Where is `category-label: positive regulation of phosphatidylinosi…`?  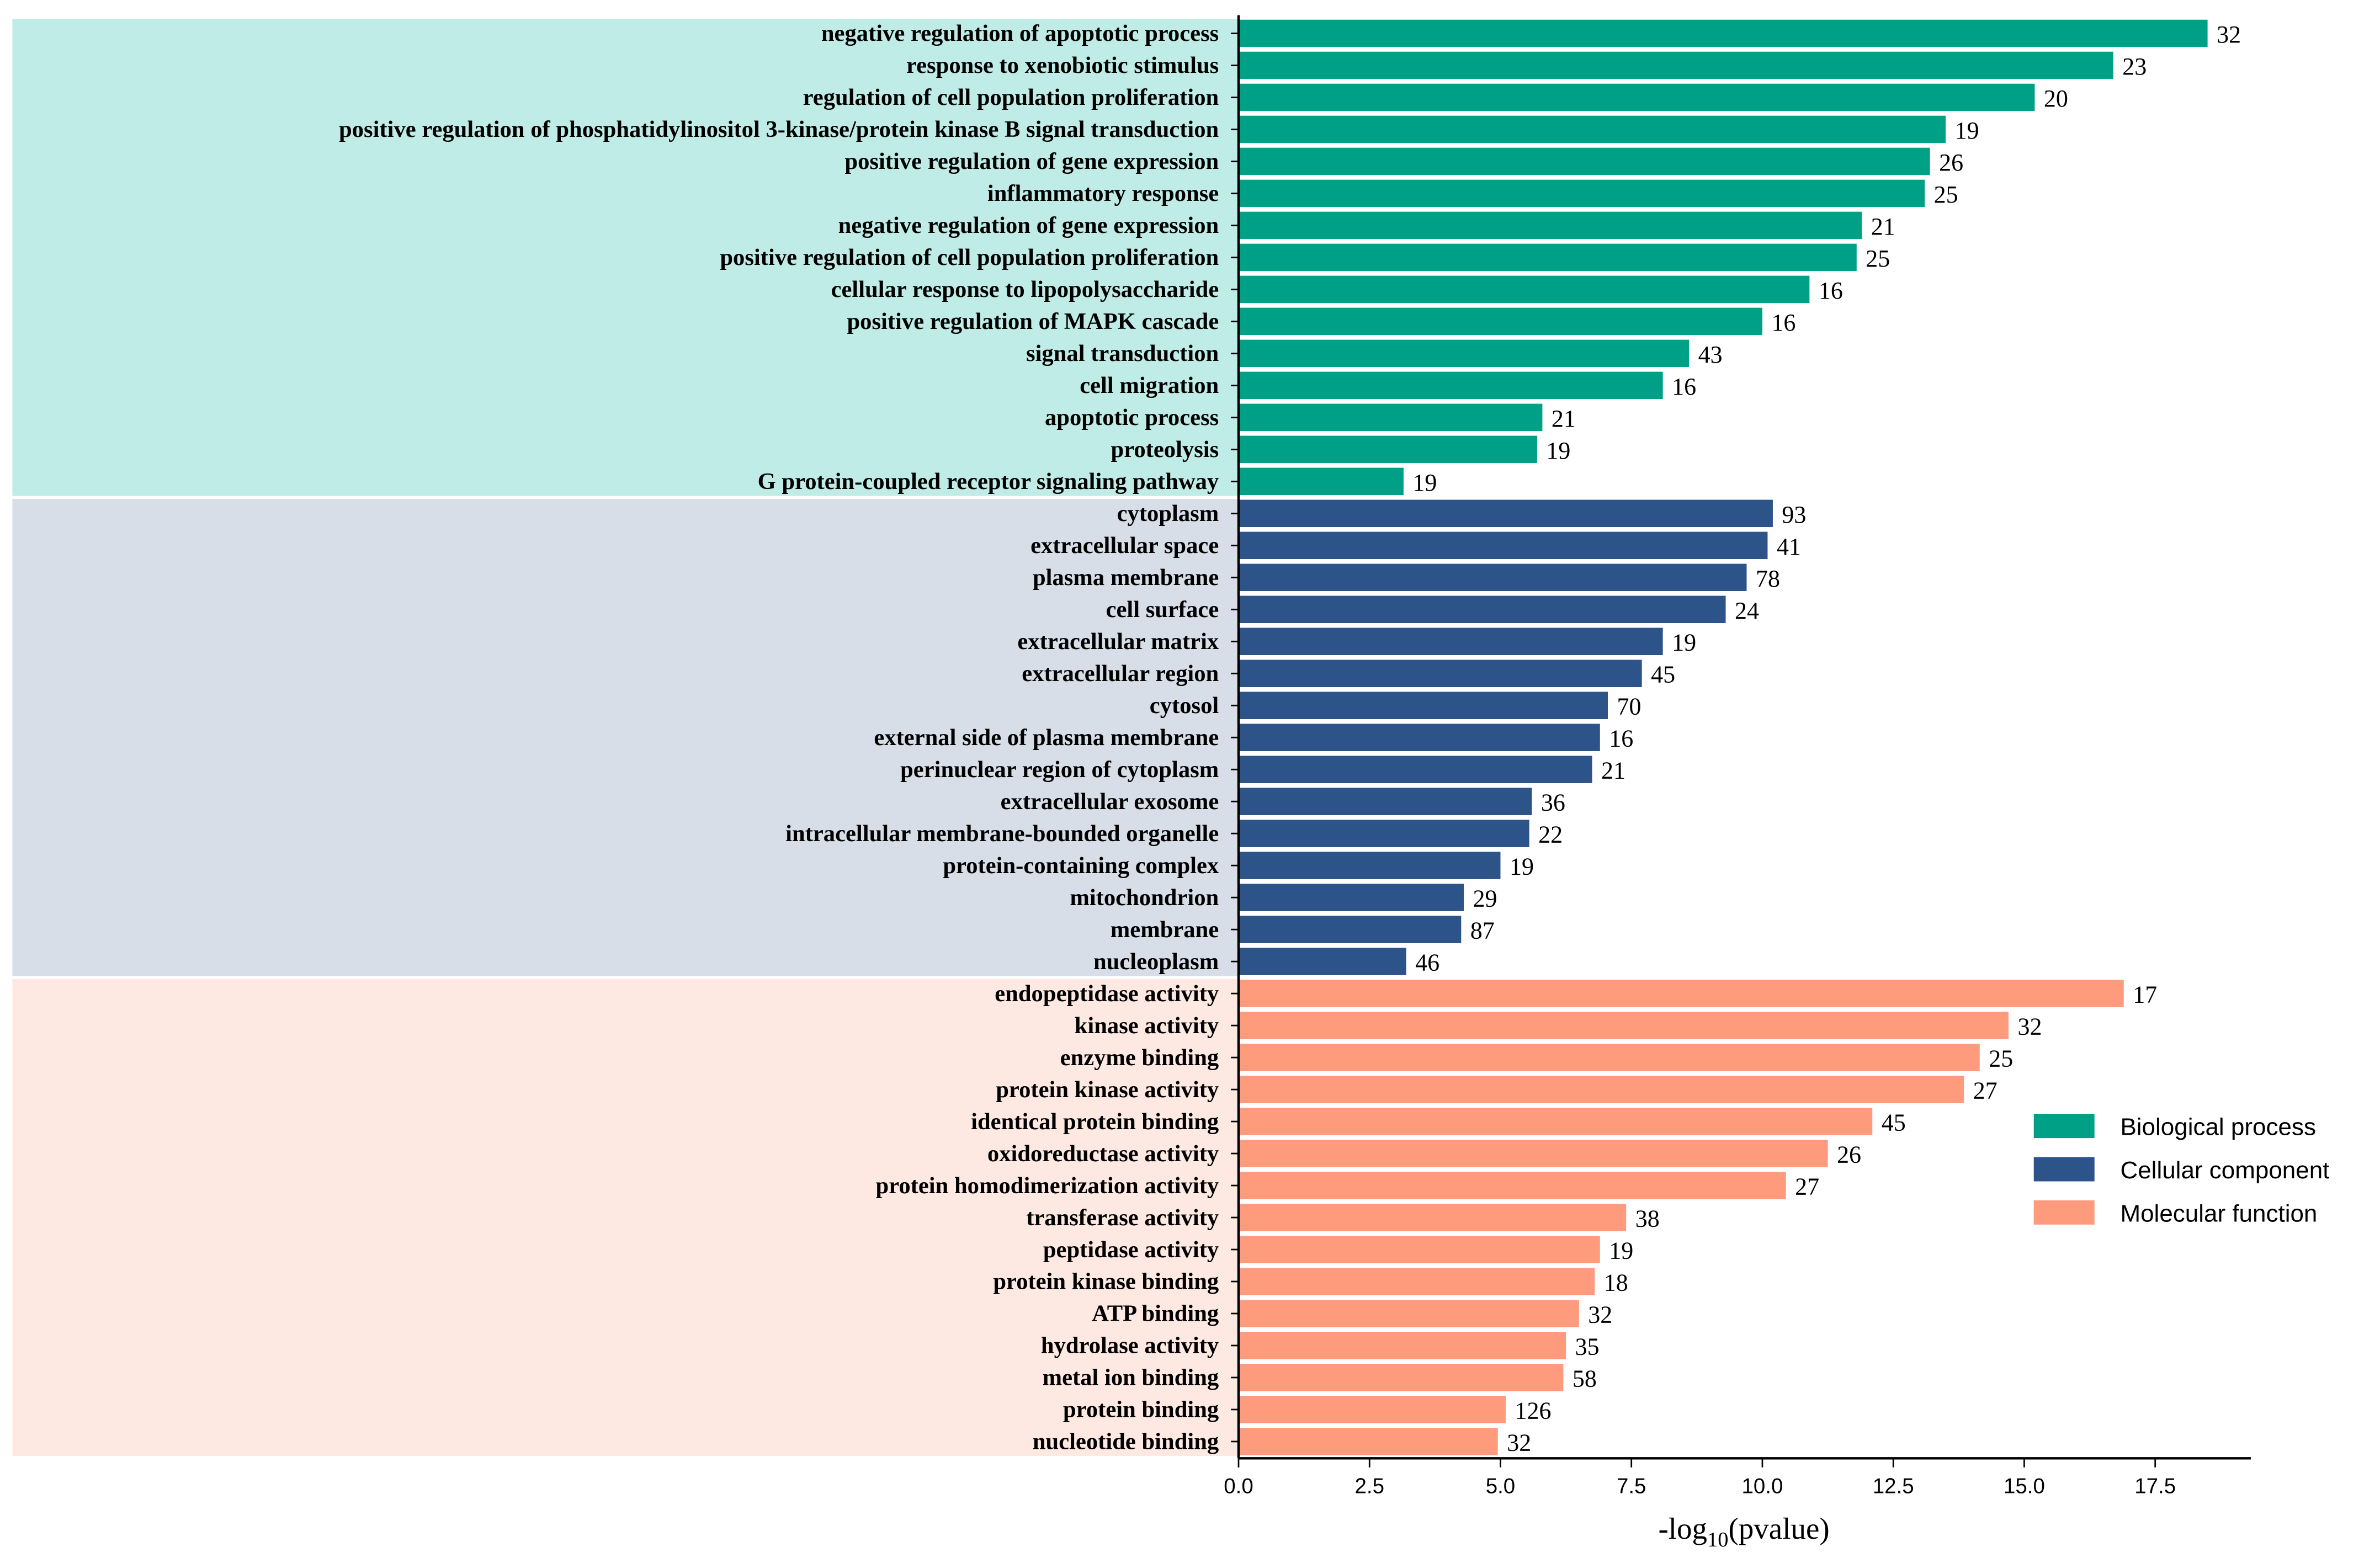
category-label: positive regulation of phosphatidylinosi… is located at coordinates (779, 129).